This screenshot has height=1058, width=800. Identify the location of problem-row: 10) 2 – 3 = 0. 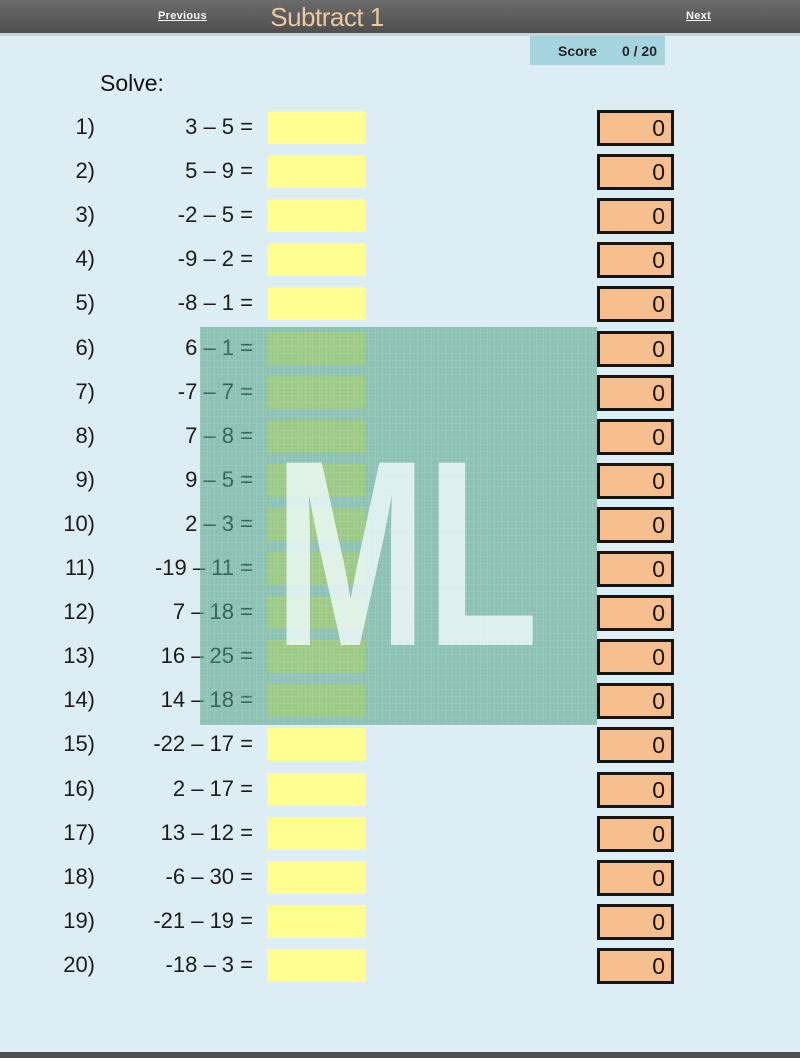
(400, 524).